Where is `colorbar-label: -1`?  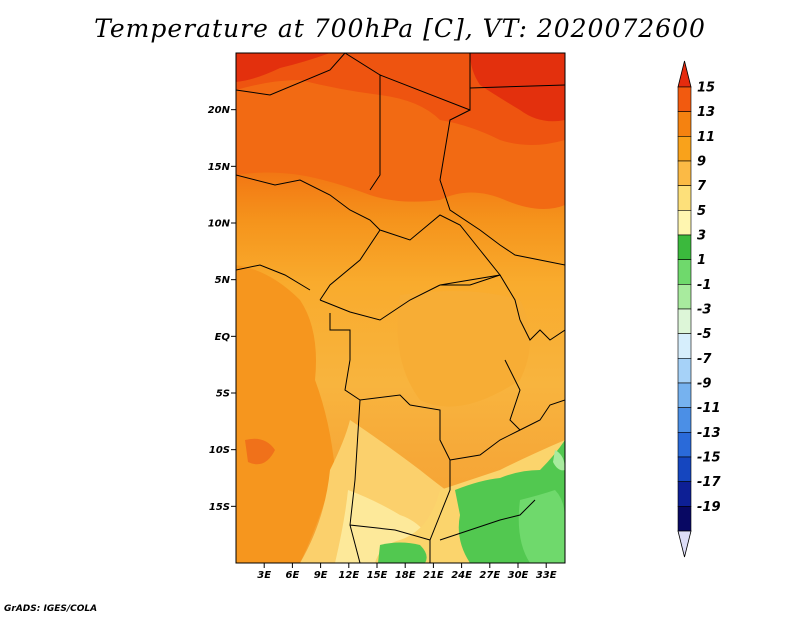
colorbar-label: -1 is located at coordinates (704, 285).